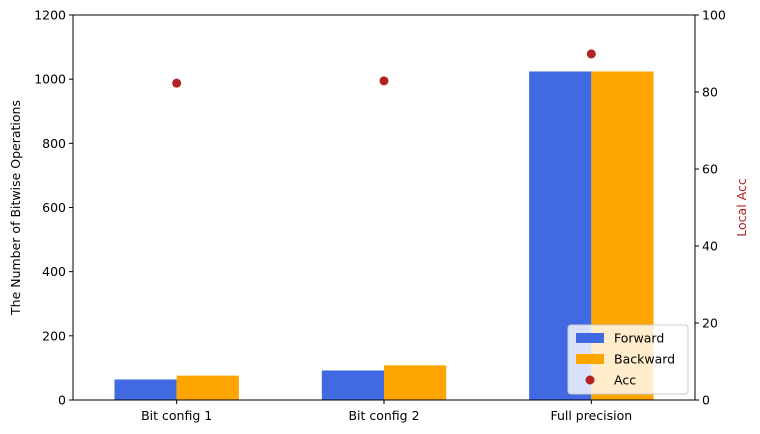 The width and height of the screenshot is (760, 434). What do you see at coordinates (710, 92) in the screenshot?
I see `y2-tick-label: 80` at bounding box center [710, 92].